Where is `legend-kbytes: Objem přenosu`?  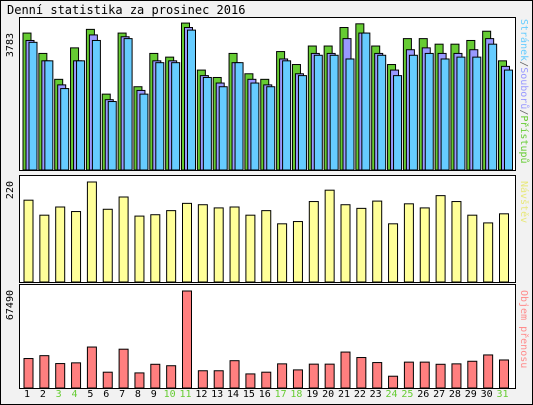
legend-kbytes: Objem přenosu is located at coordinates (523, 329).